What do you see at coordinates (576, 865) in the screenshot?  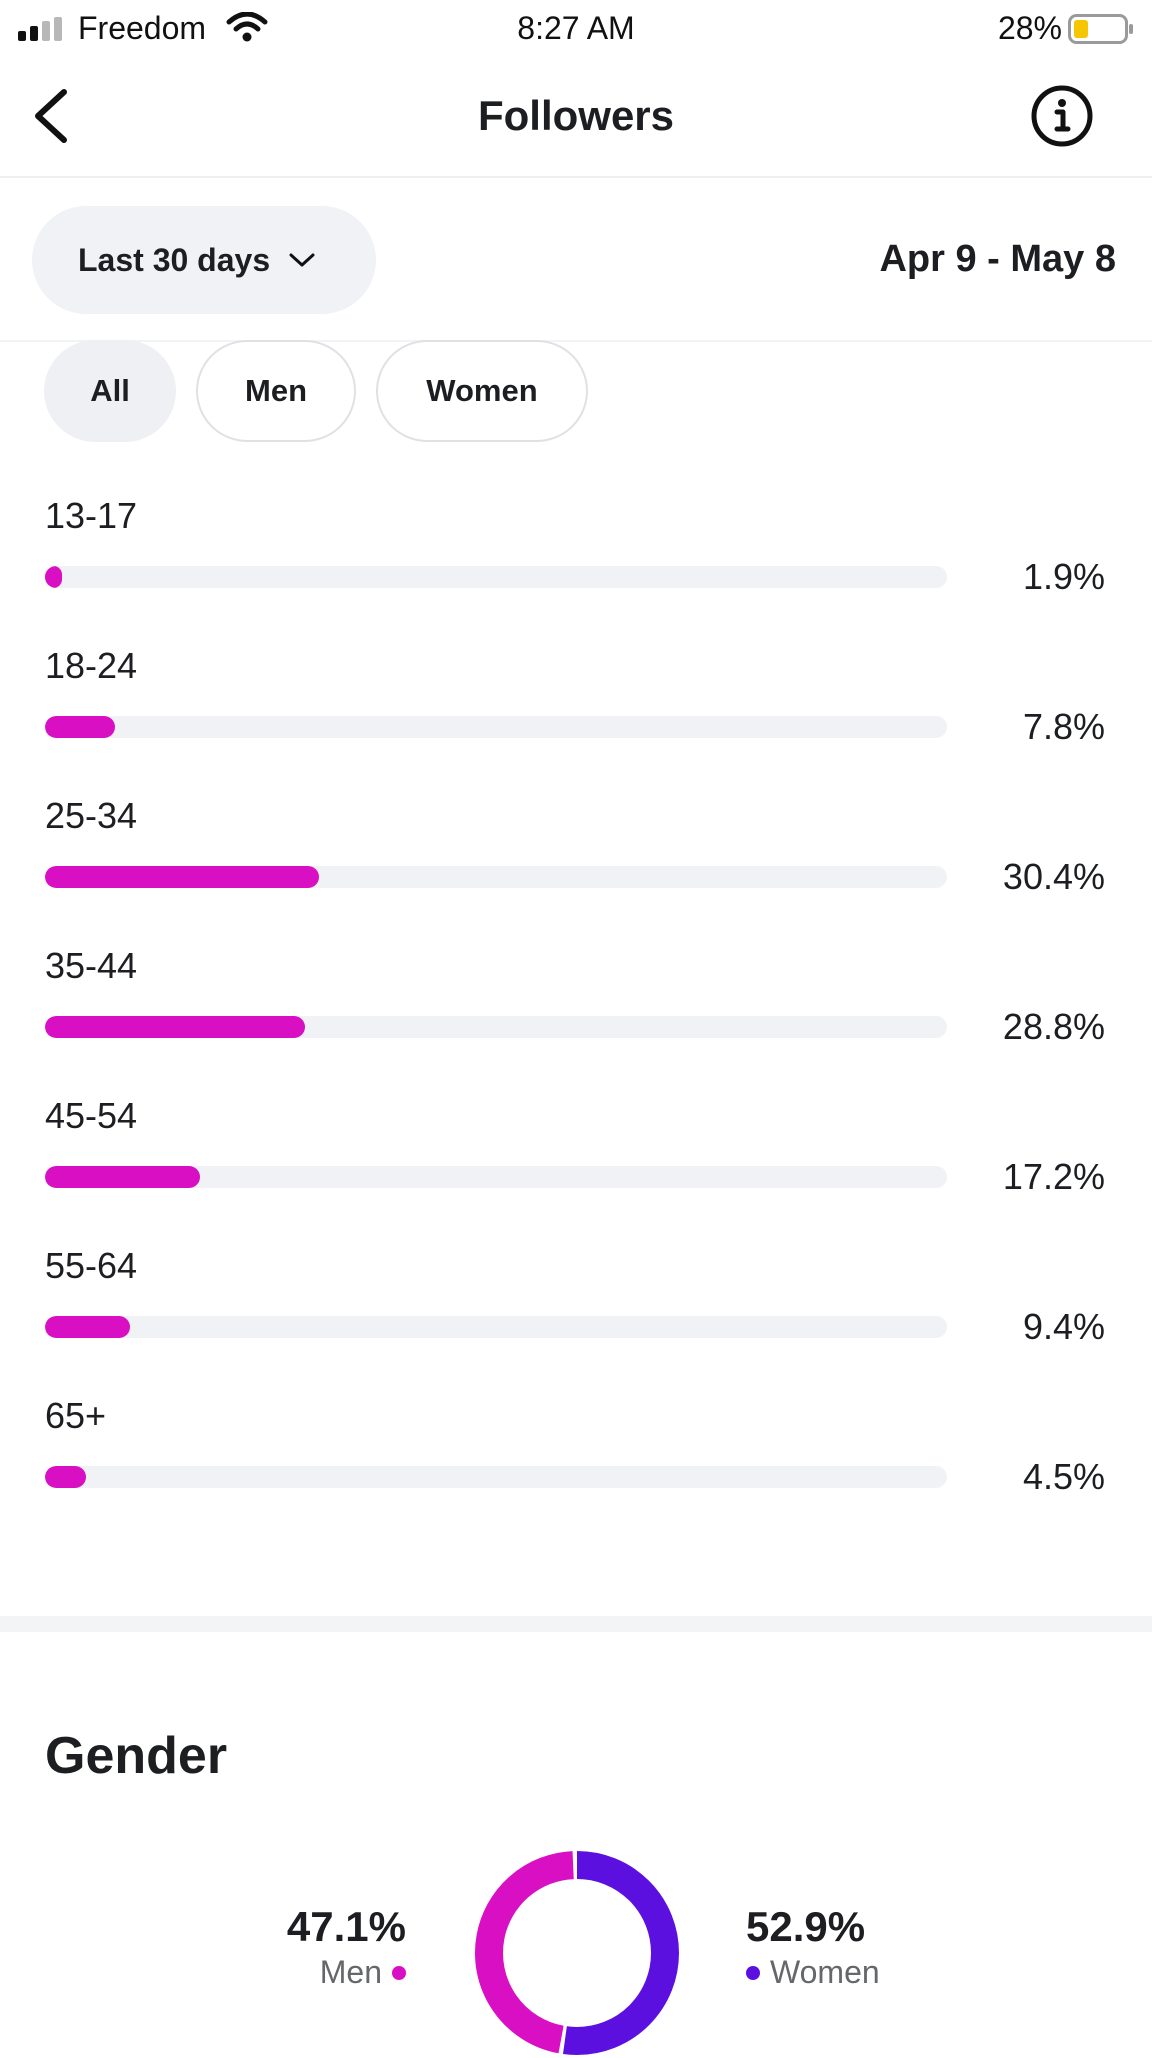 I see `age-row: 25-34 30.4%` at bounding box center [576, 865].